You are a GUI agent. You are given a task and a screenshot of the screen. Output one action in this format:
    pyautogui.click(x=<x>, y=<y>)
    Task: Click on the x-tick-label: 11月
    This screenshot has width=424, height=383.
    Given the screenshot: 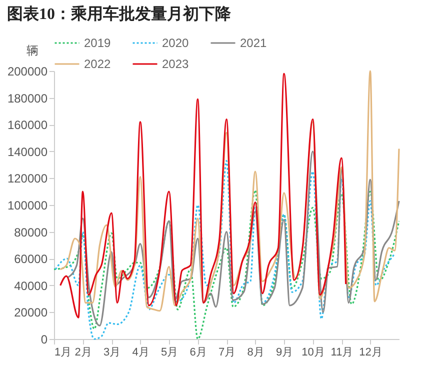 What is the action you would take?
    pyautogui.click(x=342, y=352)
    